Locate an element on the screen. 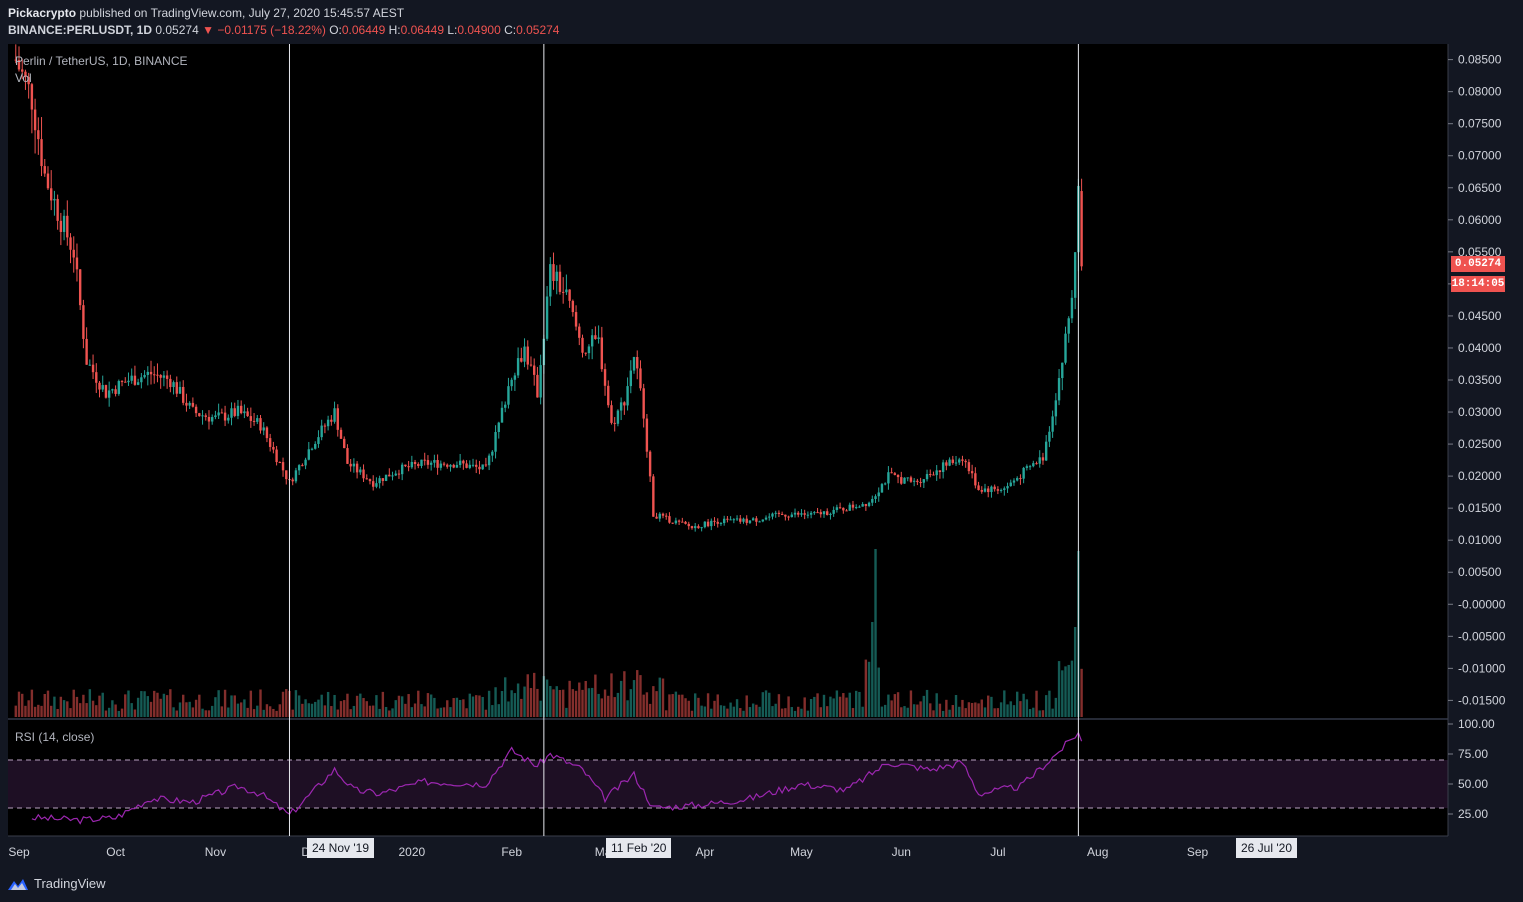 The image size is (1523, 902). chart-title: Perlin / TetherUS, 1D, BINANCE is located at coordinates (101, 61).